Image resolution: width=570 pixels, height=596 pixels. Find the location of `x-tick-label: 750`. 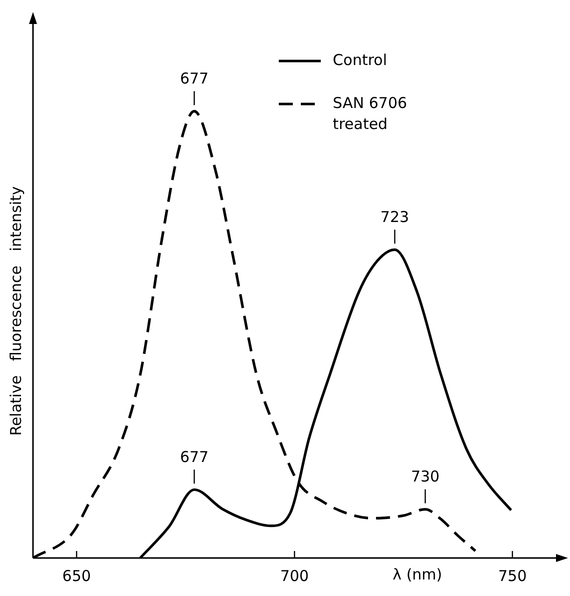

x-tick-label: 750 is located at coordinates (512, 575).